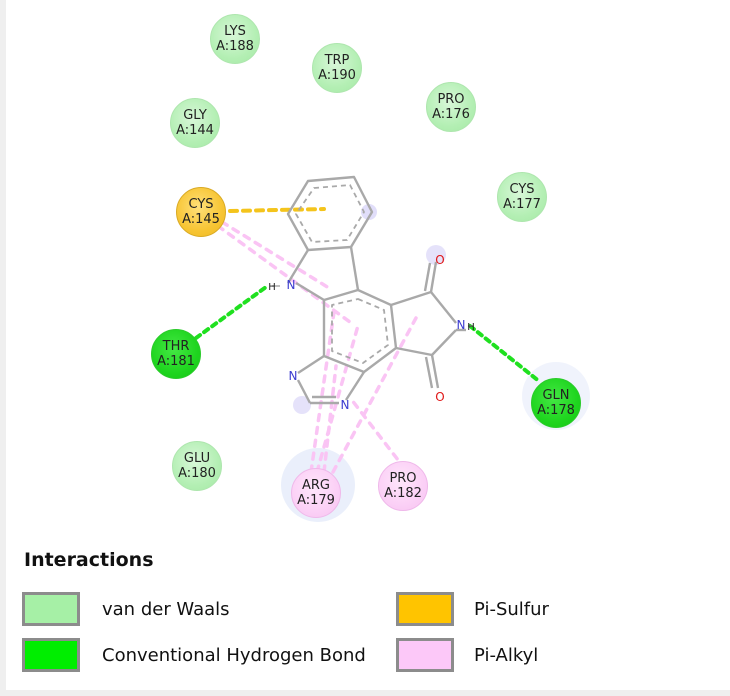  Describe the element at coordinates (505, 354) in the screenshot. I see `hbond-line-gln178` at that location.